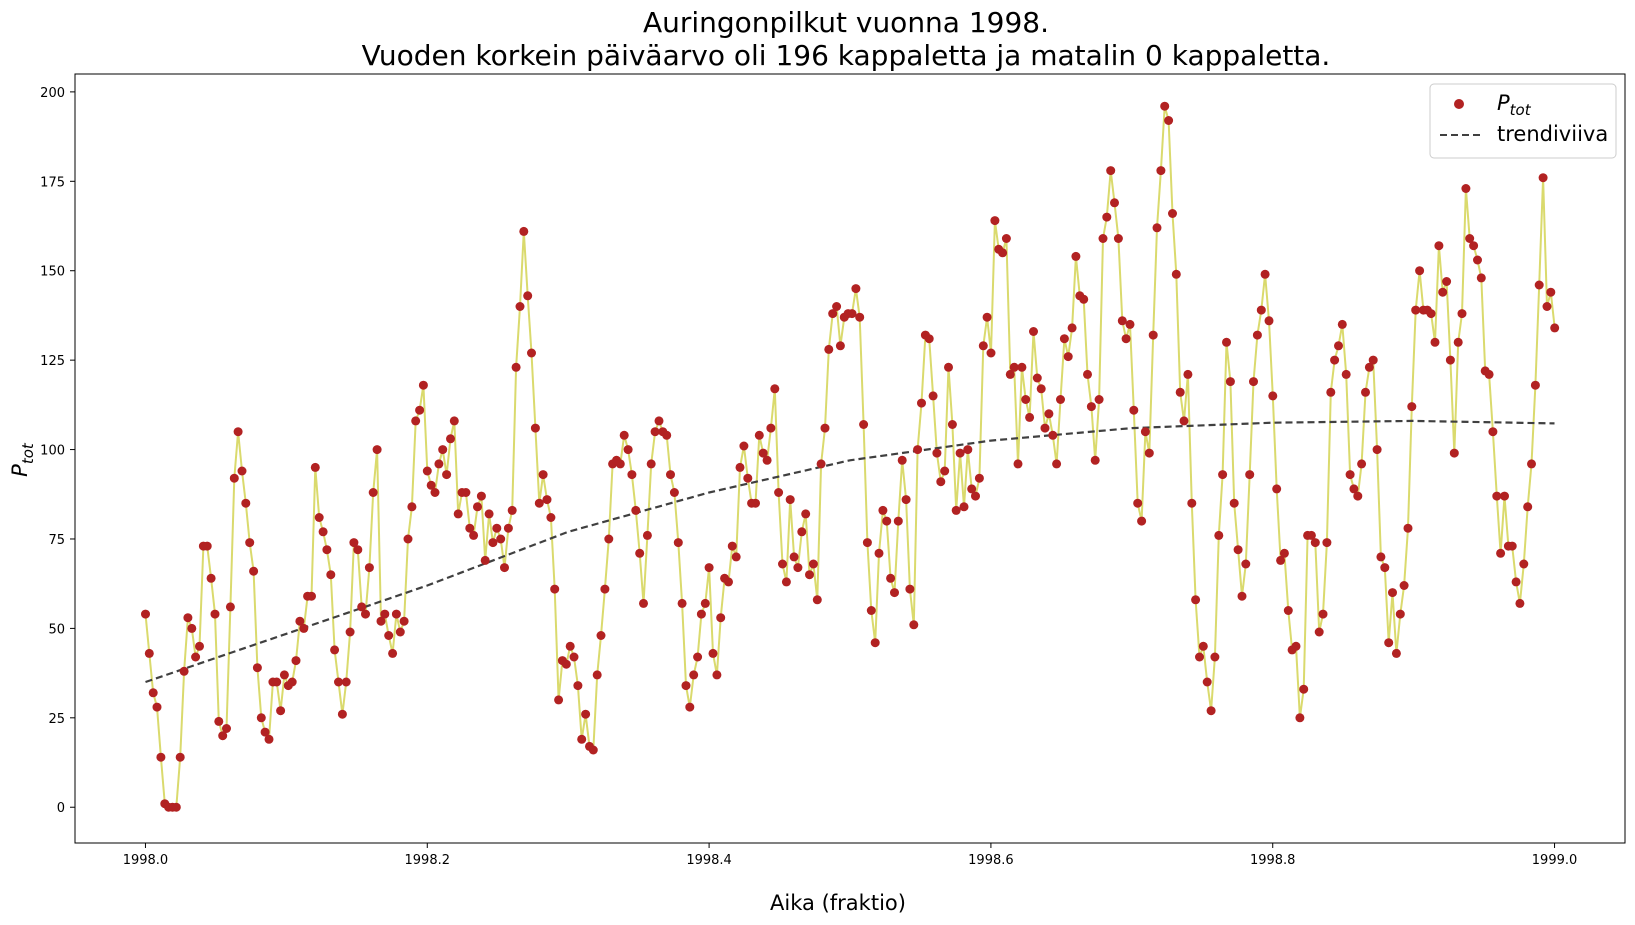 This screenshot has height=925, width=1635. I want to click on legend: Ptot trendiviiva, so click(1523, 121).